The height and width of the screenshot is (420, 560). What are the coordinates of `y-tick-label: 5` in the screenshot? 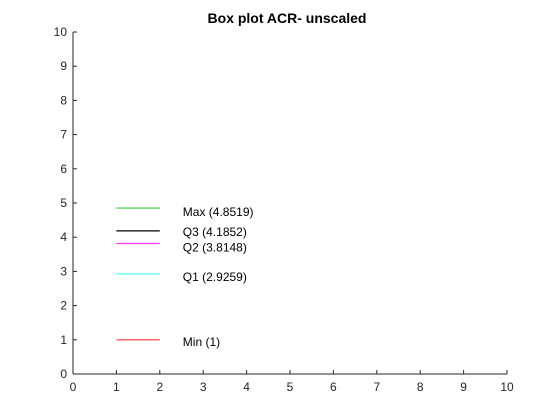 It's located at (63, 203).